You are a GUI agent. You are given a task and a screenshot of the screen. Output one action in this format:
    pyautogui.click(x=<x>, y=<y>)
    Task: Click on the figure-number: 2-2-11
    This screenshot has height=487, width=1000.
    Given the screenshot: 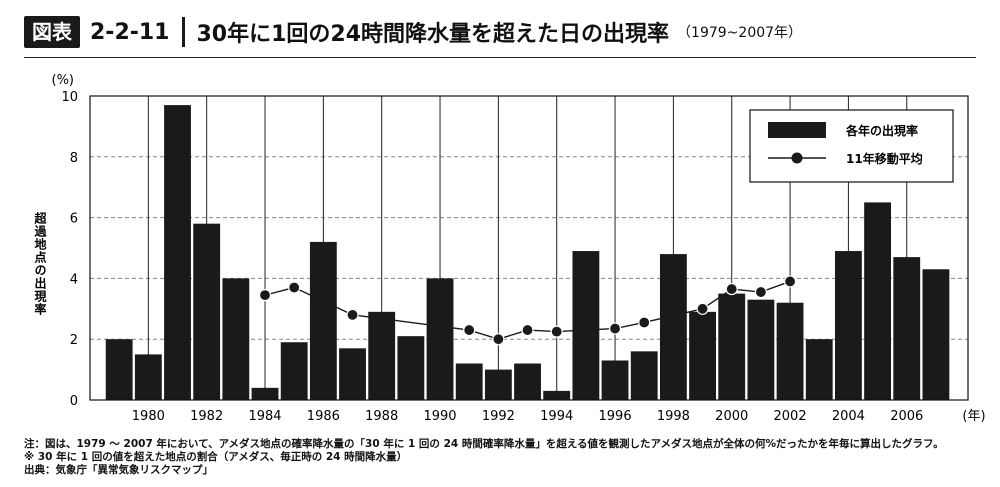 What is the action you would take?
    pyautogui.click(x=130, y=32)
    